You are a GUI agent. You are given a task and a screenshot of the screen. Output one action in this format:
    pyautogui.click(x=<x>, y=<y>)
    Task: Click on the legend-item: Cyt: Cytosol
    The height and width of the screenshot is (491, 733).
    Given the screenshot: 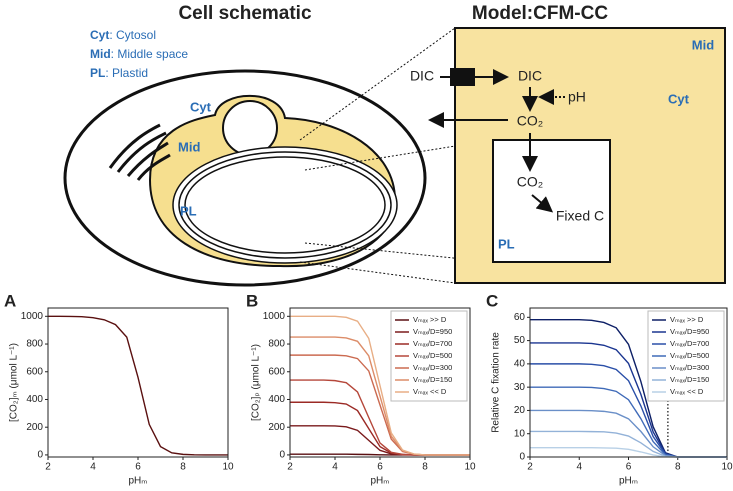 What is the action you would take?
    pyautogui.click(x=123, y=35)
    